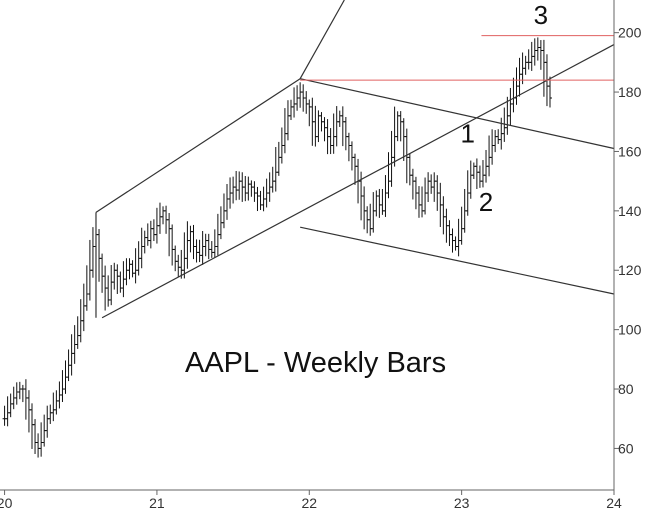  Describe the element at coordinates (468, 134) in the screenshot. I see `wave-label: 1` at that location.